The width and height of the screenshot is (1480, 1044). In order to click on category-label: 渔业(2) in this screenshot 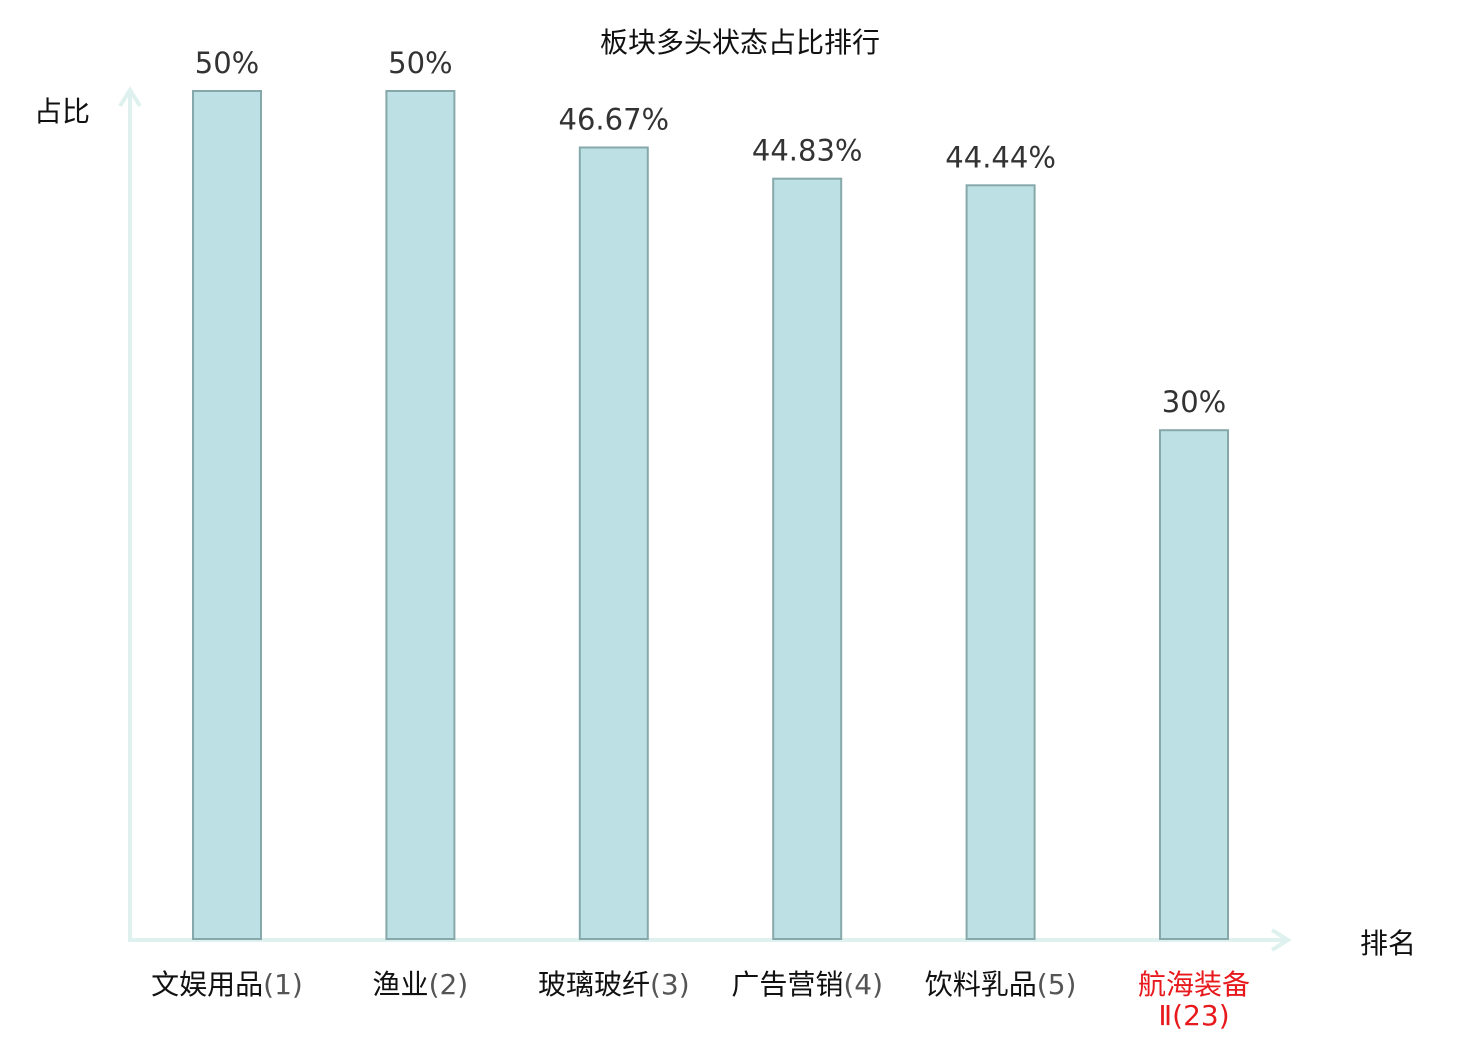, I will do `click(421, 984)`.